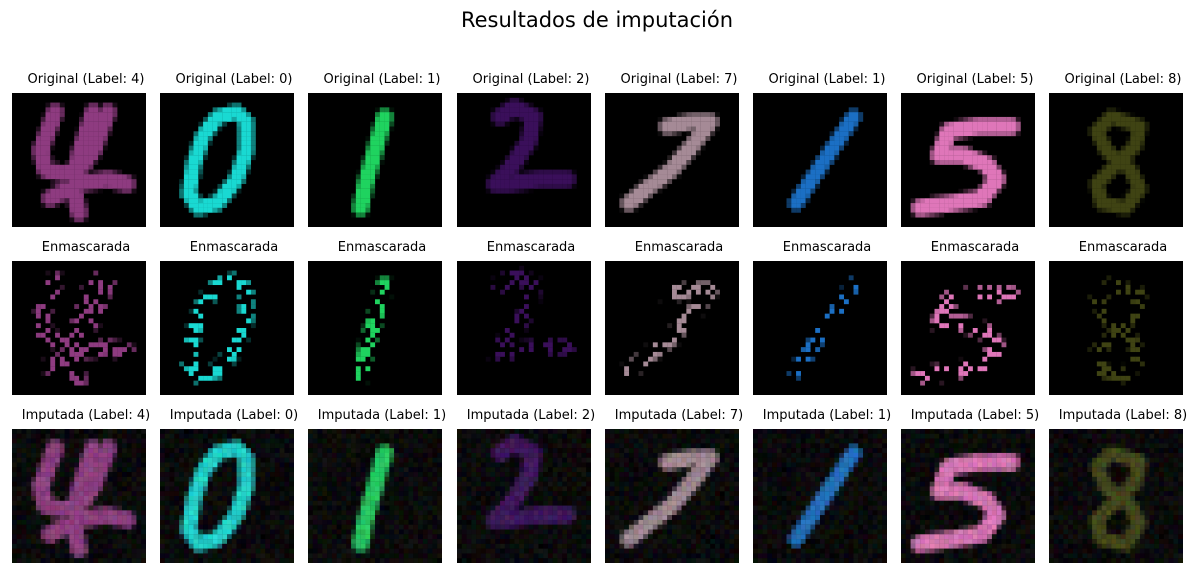 The height and width of the screenshot is (573, 1194). I want to click on digit-image, so click(375, 160).